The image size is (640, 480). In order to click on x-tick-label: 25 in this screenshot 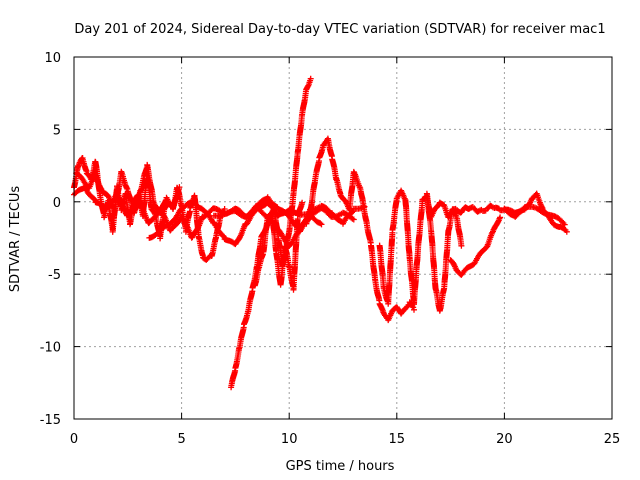, I will do `click(612, 439)`.